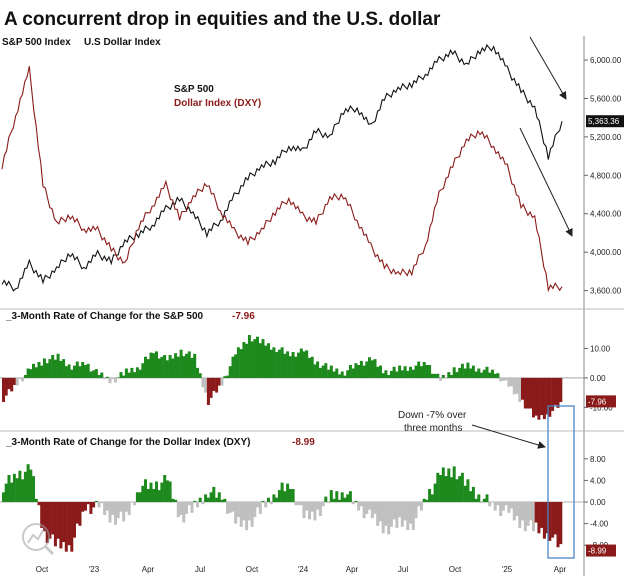 This screenshot has height=576, width=624. What do you see at coordinates (606, 252) in the screenshot?
I see `price-y-tick-label: 4,000.00` at bounding box center [606, 252].